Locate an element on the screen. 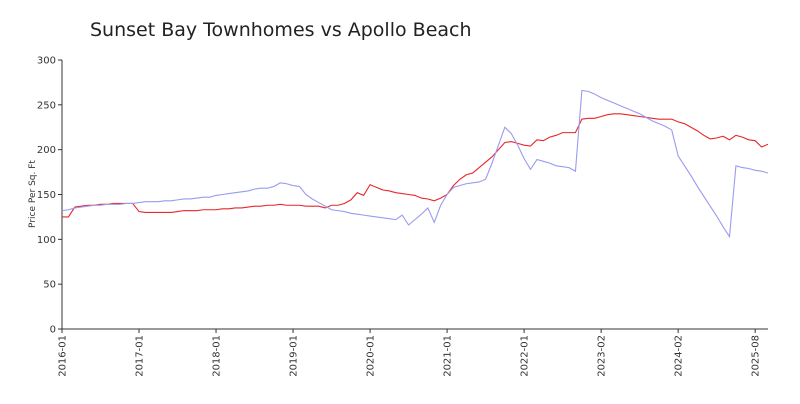 This screenshot has width=800, height=404. x-tick-label: 2023-02 is located at coordinates (602, 356).